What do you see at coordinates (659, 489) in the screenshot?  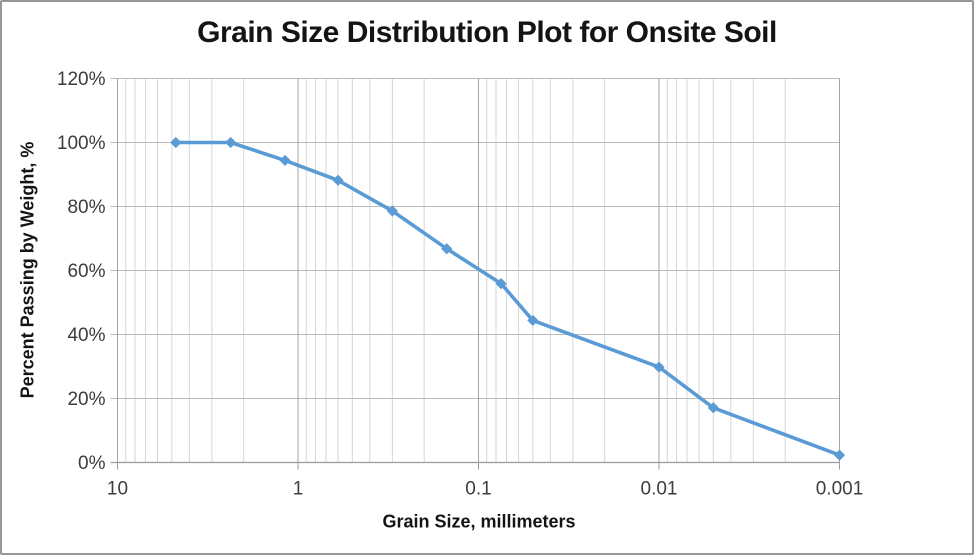 I see `x-tick-label: 0.01` at bounding box center [659, 489].